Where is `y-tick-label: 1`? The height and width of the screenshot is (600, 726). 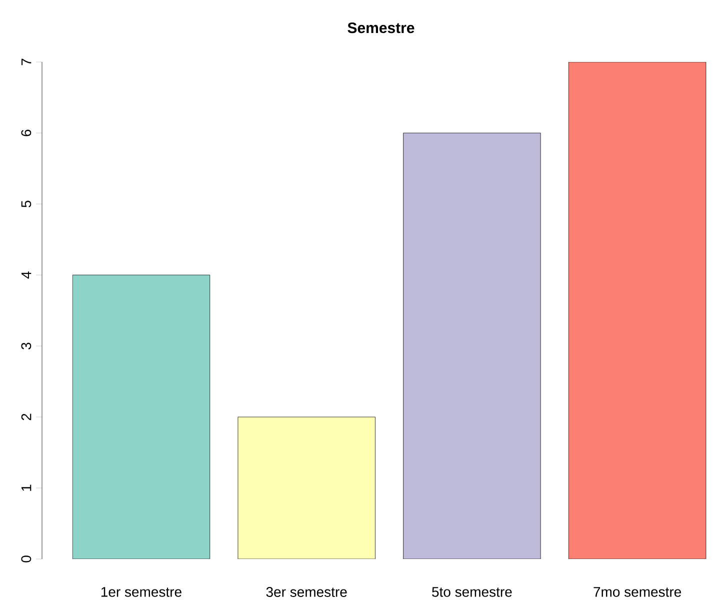
y-tick-label: 1 is located at coordinates (27, 487).